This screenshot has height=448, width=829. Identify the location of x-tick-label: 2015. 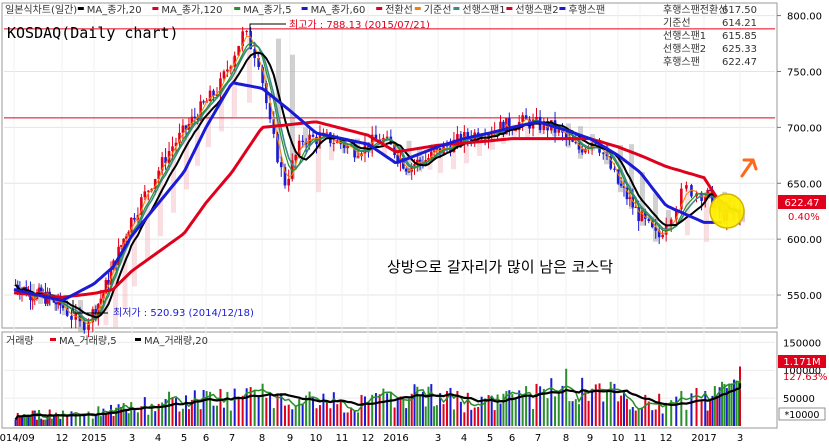
(93, 438).